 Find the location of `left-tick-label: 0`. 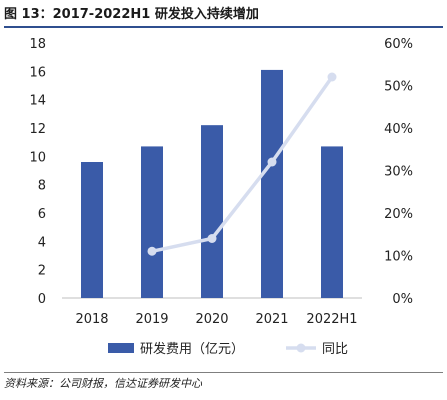

left-tick-label: 0 is located at coordinates (42, 299).